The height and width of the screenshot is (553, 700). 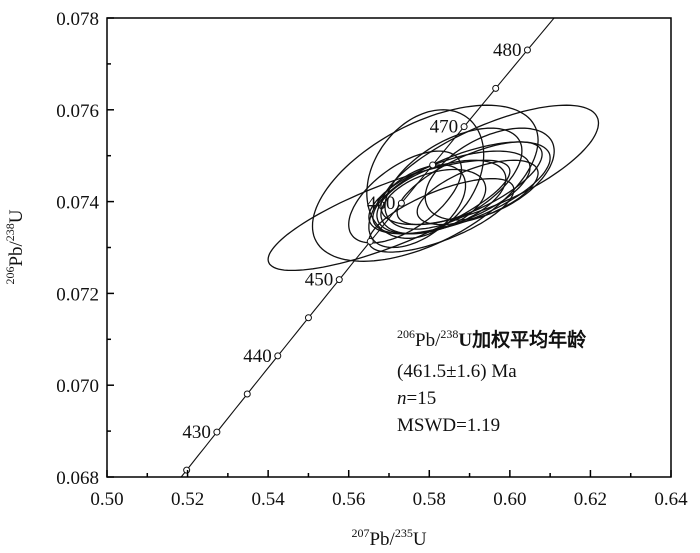 I want to click on annotation-title: 206Pb/238U加权平均年龄, so click(x=492, y=339).